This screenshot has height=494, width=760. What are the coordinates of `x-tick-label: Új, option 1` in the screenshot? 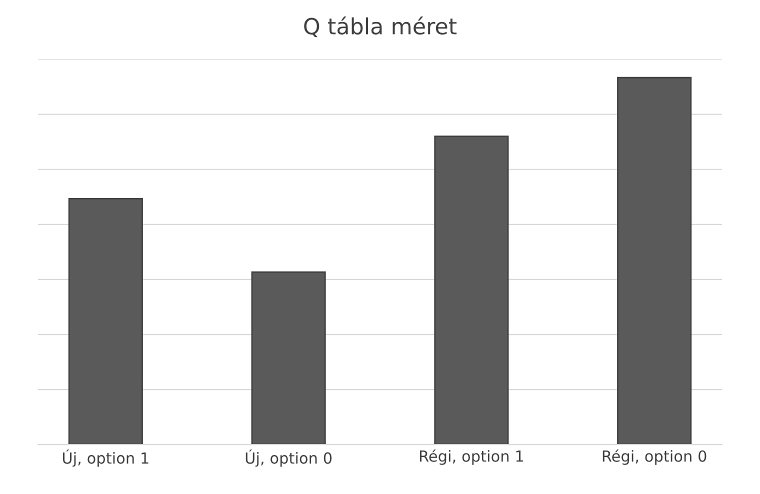 It's located at (105, 458).